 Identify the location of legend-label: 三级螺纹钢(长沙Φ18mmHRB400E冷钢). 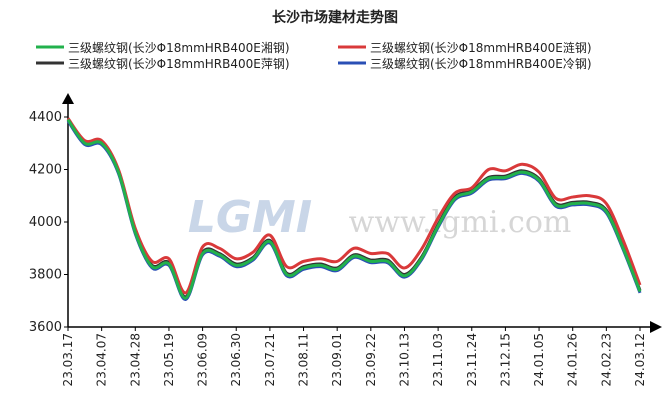
(481, 64).